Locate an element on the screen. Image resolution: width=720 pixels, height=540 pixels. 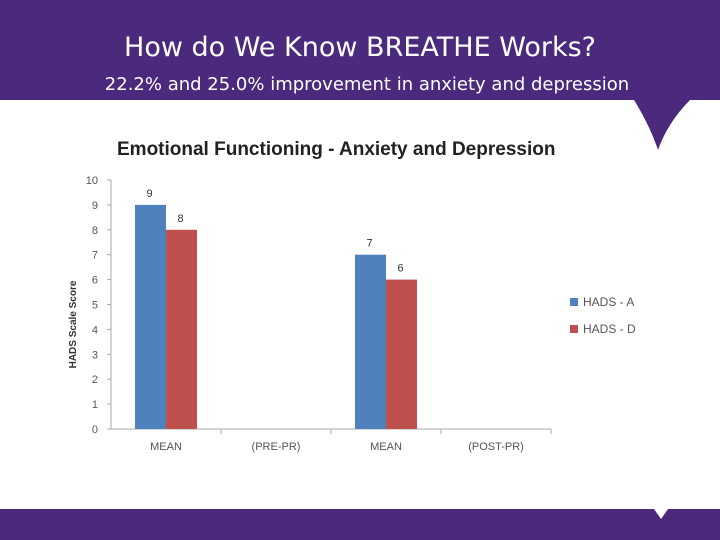
y-tick-label: 0 is located at coordinates (95, 430).